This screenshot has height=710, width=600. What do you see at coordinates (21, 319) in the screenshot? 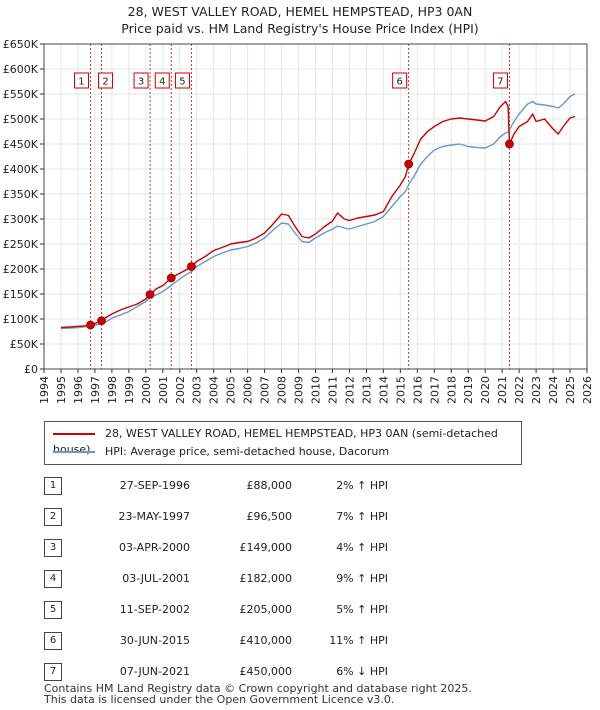
I see `y-tick-label: £100K` at bounding box center [21, 319].